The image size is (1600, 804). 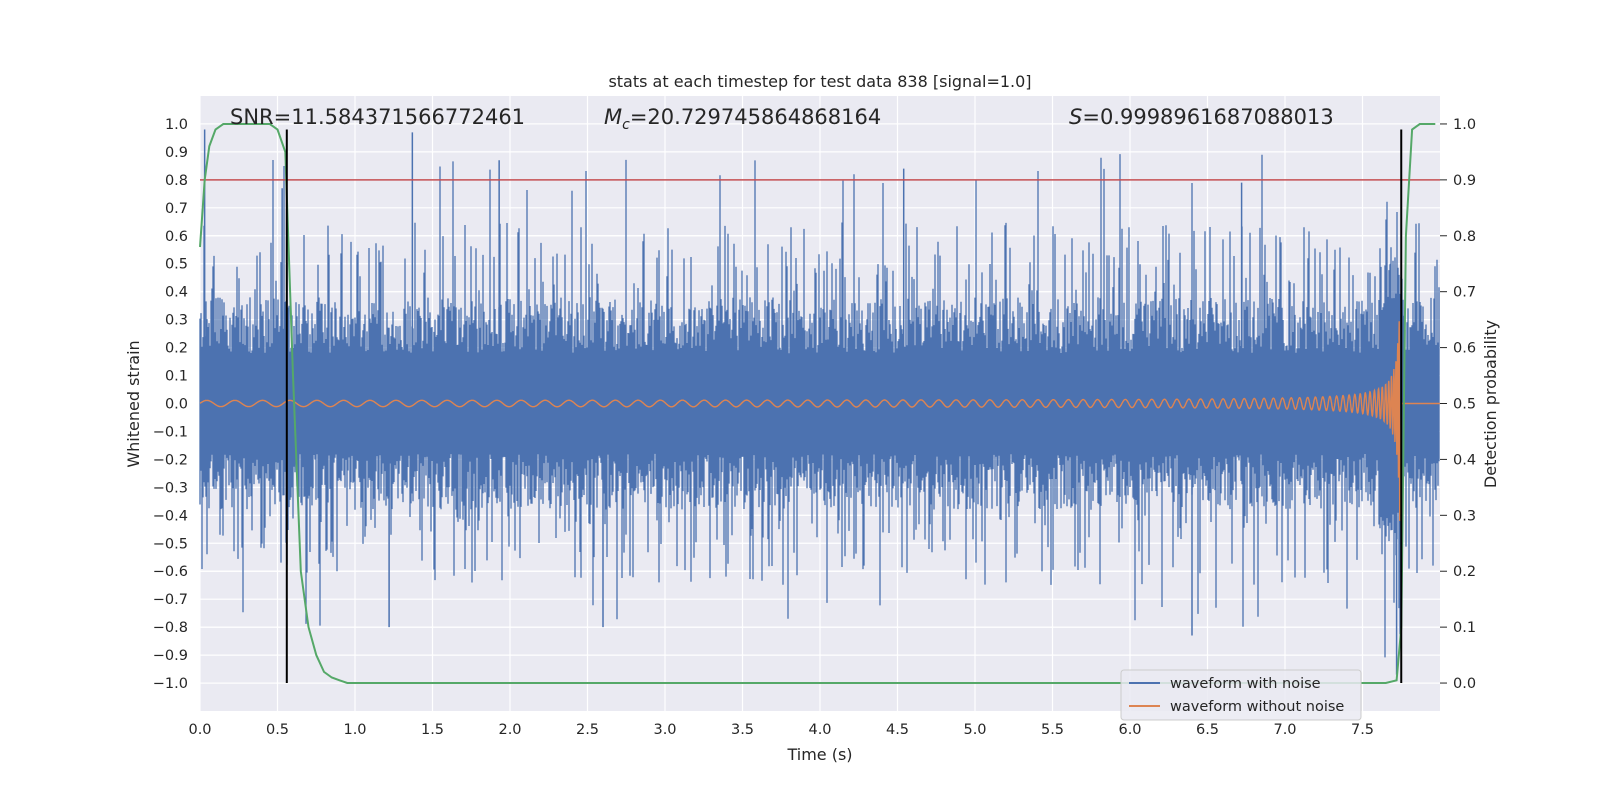 What do you see at coordinates (664, 730) in the screenshot?
I see `x-tick-label: 3.0` at bounding box center [664, 730].